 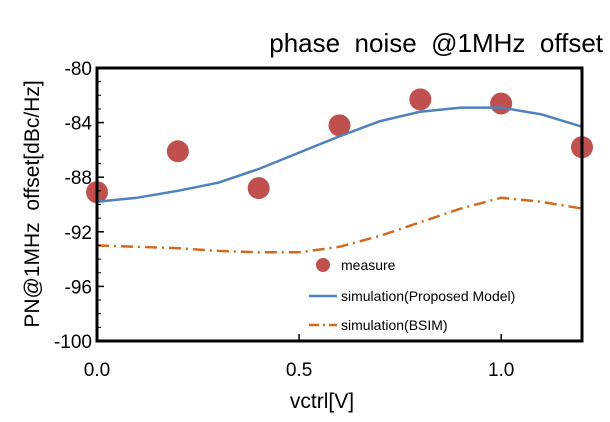 I want to click on y-tick-label: -92, so click(x=78, y=233).